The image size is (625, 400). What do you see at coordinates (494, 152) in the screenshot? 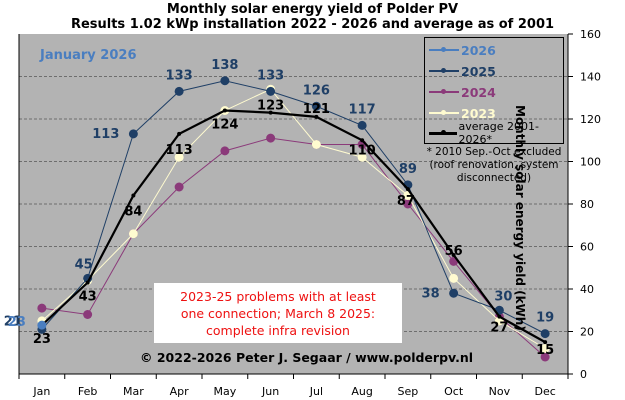
I see `footnote-line: * 2010 Sep.-Oct excluded` at bounding box center [494, 152].